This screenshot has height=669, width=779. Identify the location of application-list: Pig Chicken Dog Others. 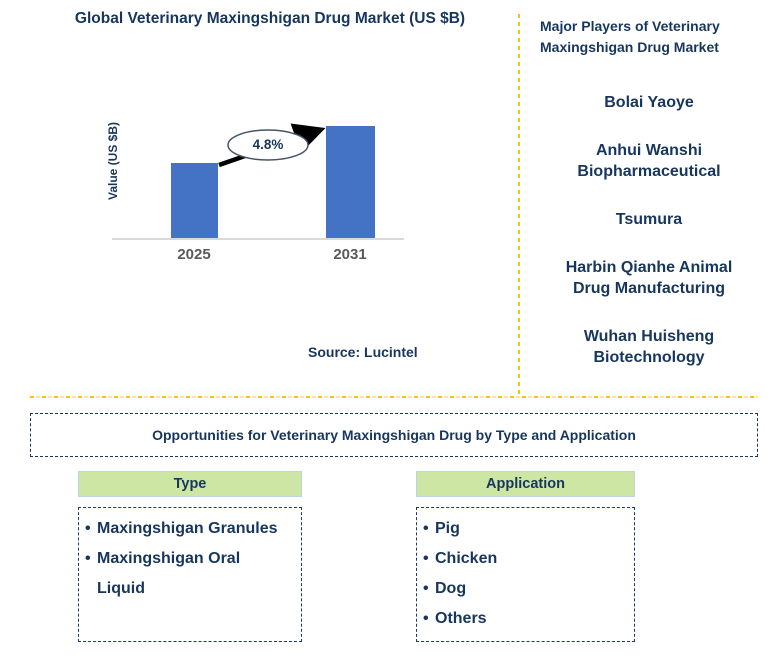
(521, 574).